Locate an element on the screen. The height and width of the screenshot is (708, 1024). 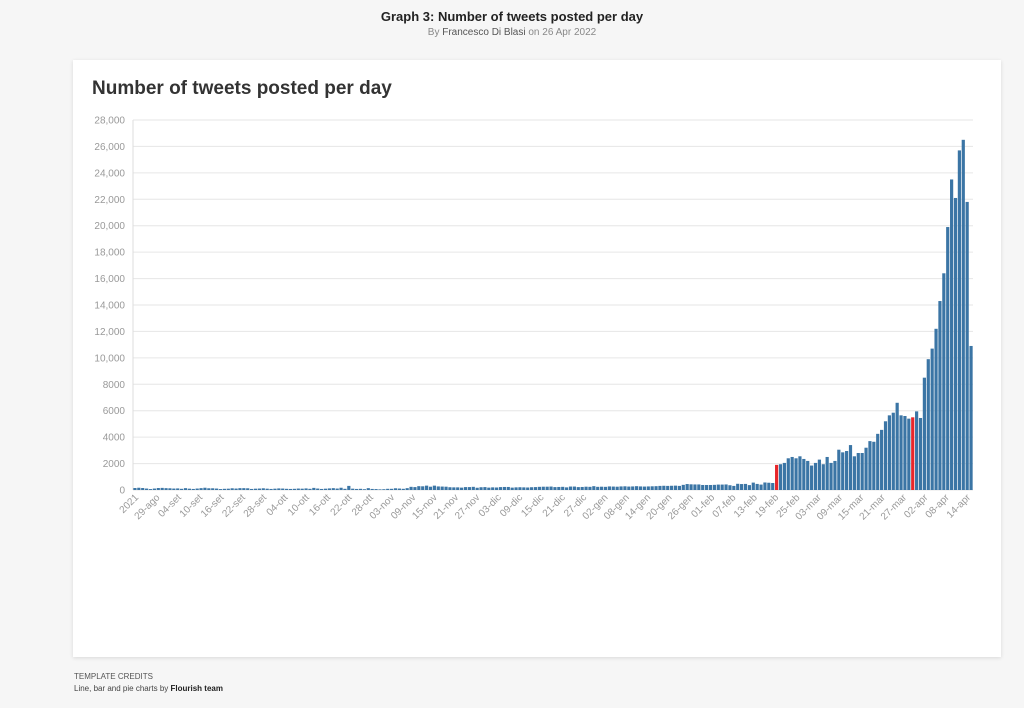
x-tick-label: 22-set is located at coordinates (234, 506).